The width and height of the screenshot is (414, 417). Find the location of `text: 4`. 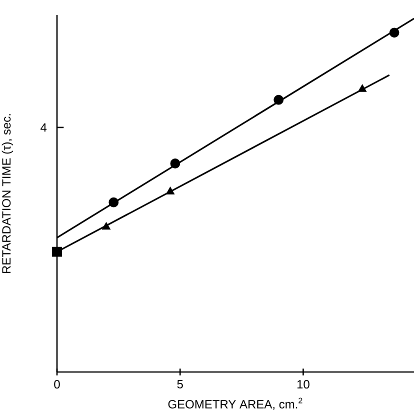

text: 4 is located at coordinates (43, 127).